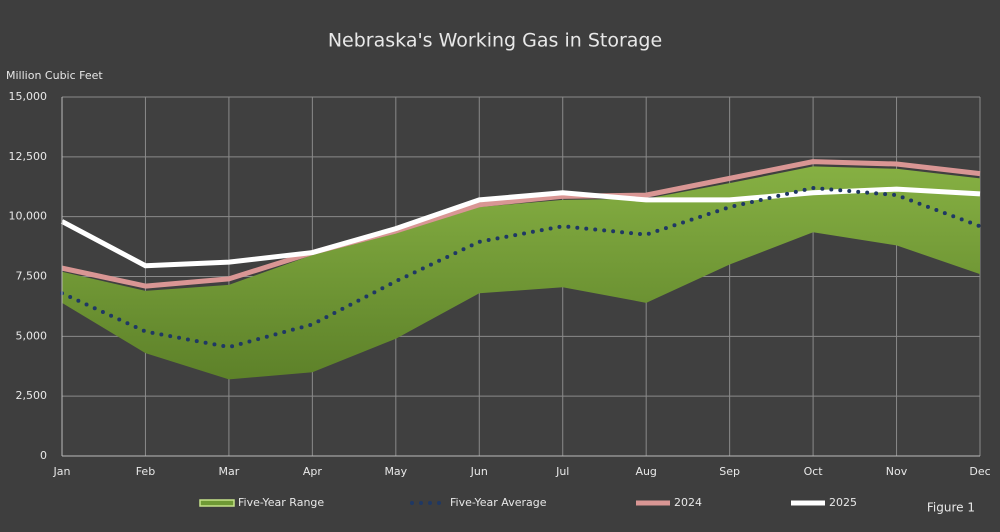 The height and width of the screenshot is (532, 1000). Describe the element at coordinates (479, 471) in the screenshot. I see `x-tick-label: Jun` at that location.